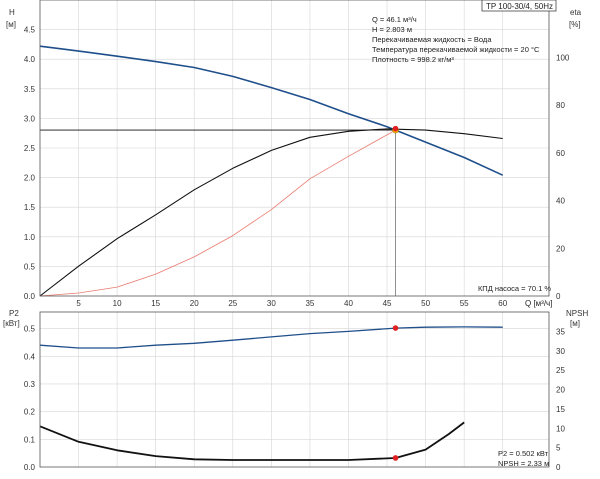 Image resolution: width=600 pixels, height=479 pixels. I want to click on power-curve, so click(271, 337).